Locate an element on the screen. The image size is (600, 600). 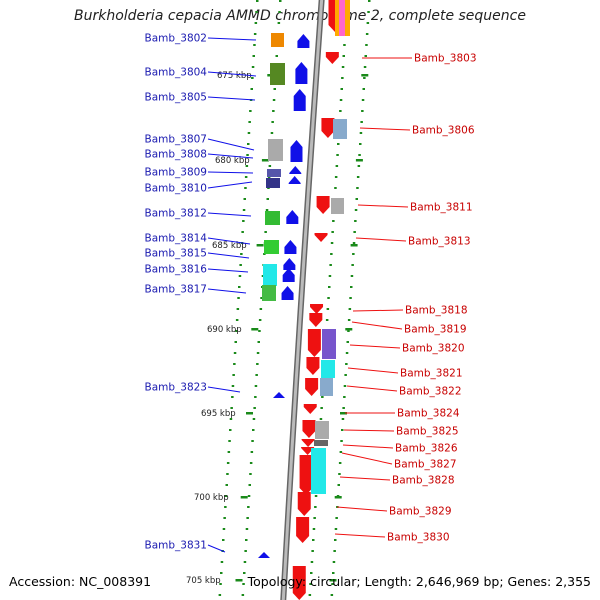
scale-label: 675 kbp is located at coordinates (234, 76).